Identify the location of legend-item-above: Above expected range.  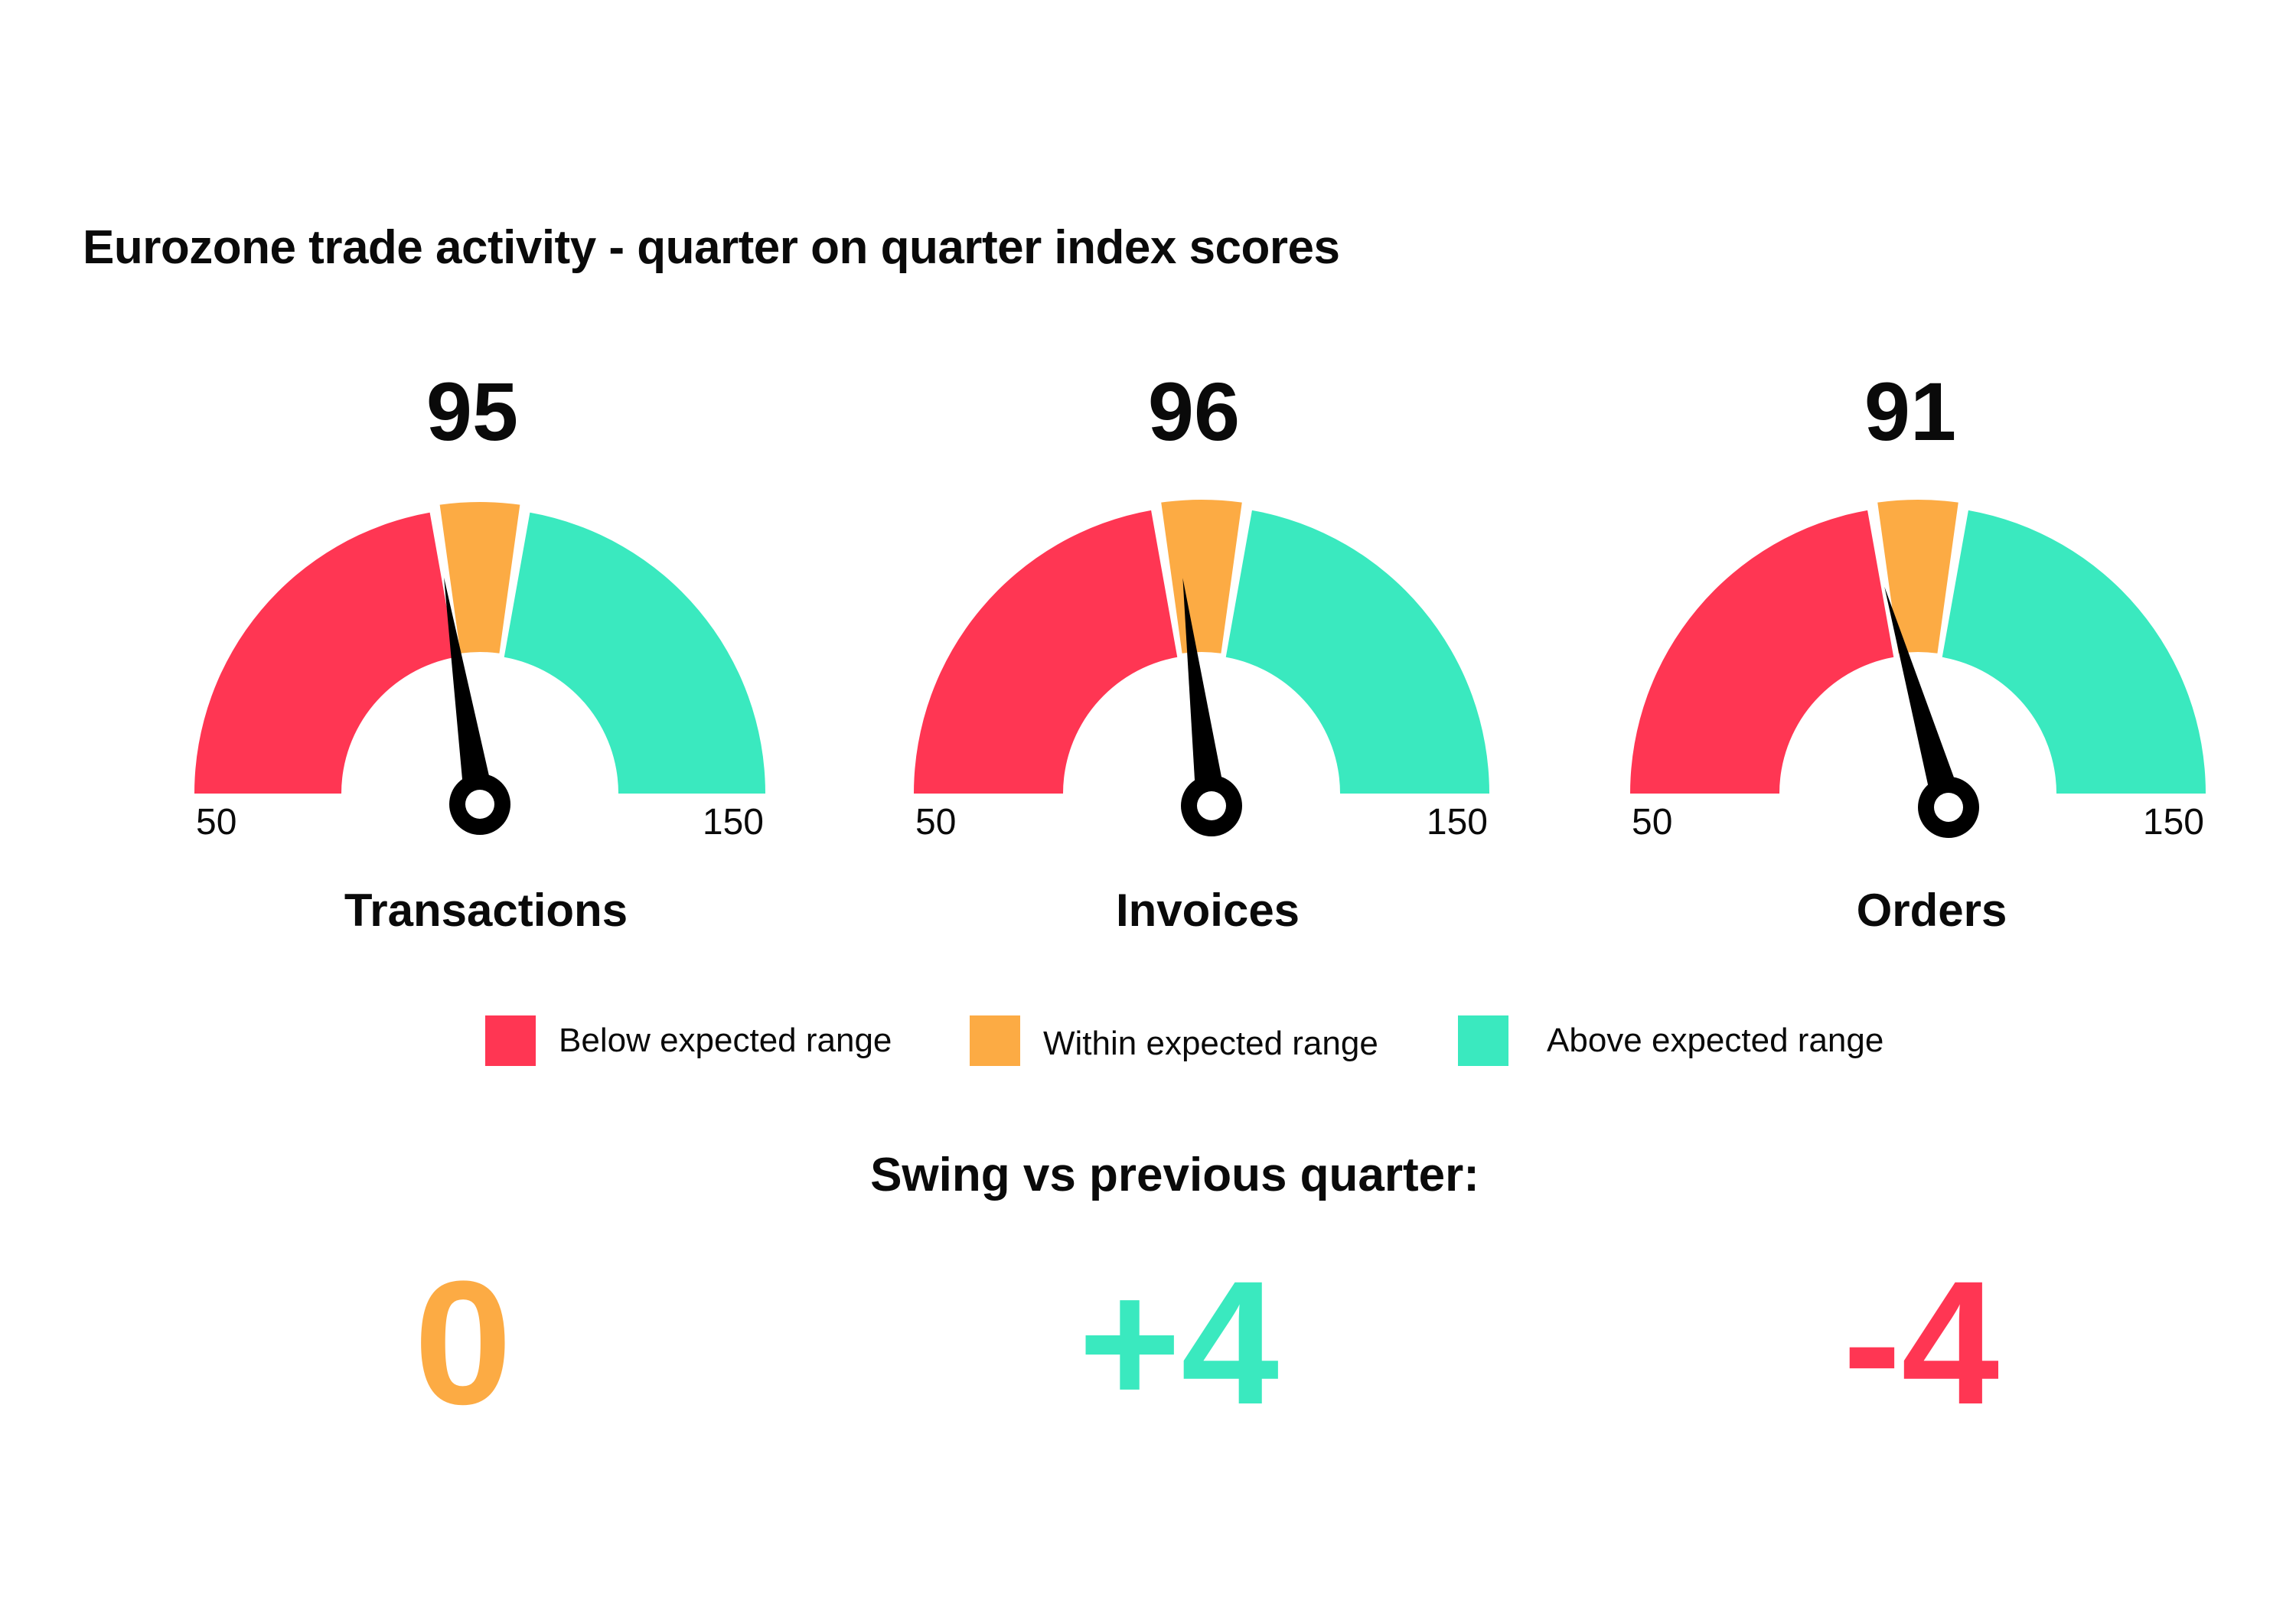
(1670, 1040).